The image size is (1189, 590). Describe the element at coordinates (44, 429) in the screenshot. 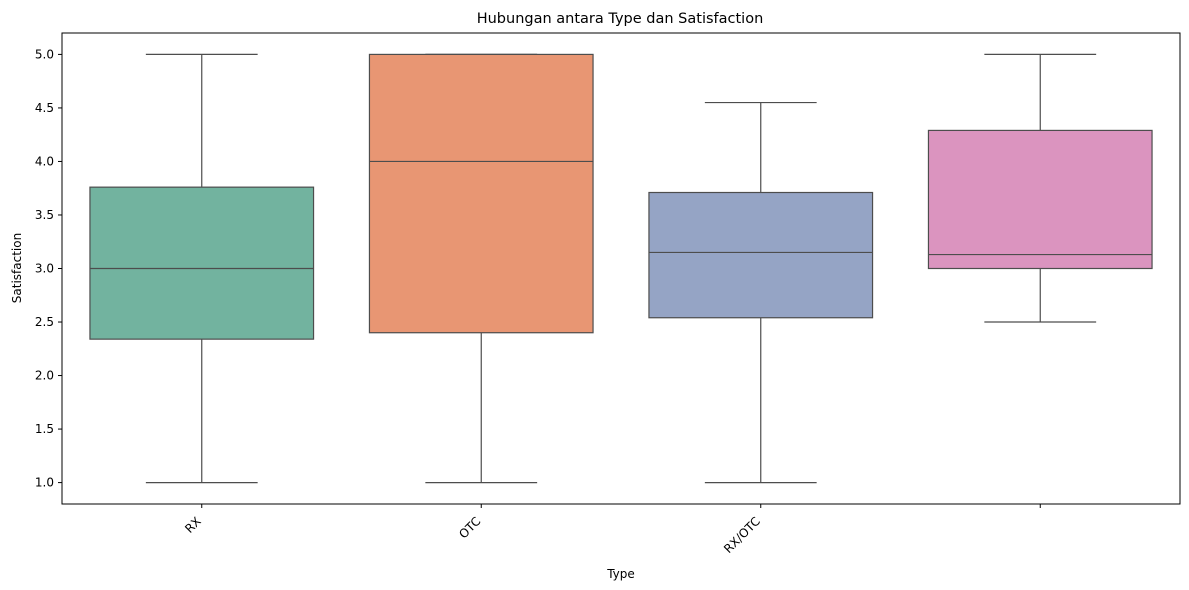

I see `y-tick-label: 1.5` at that location.